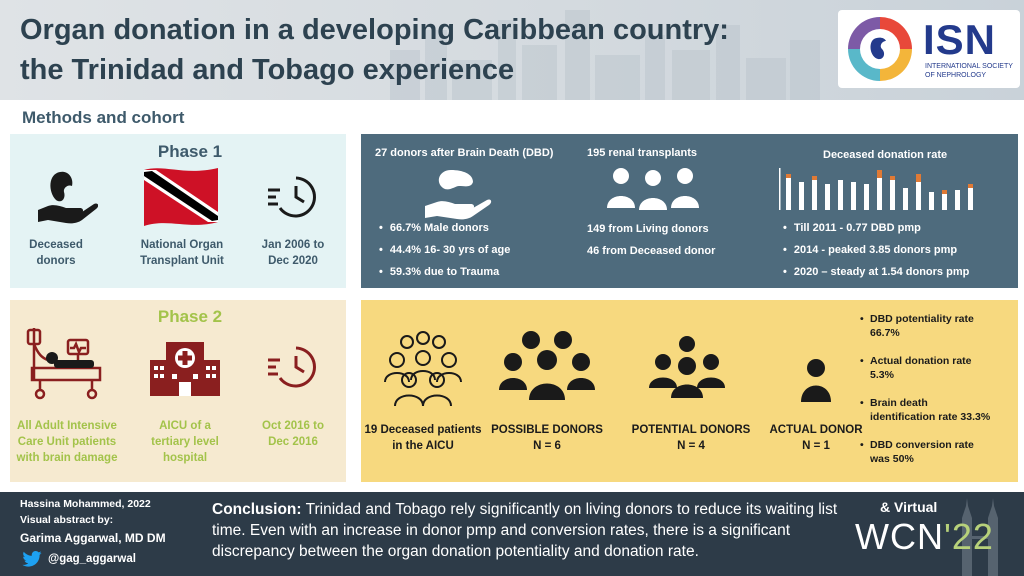  I want to click on footer-abstract-by: Visual abstract by:, so click(67, 520).